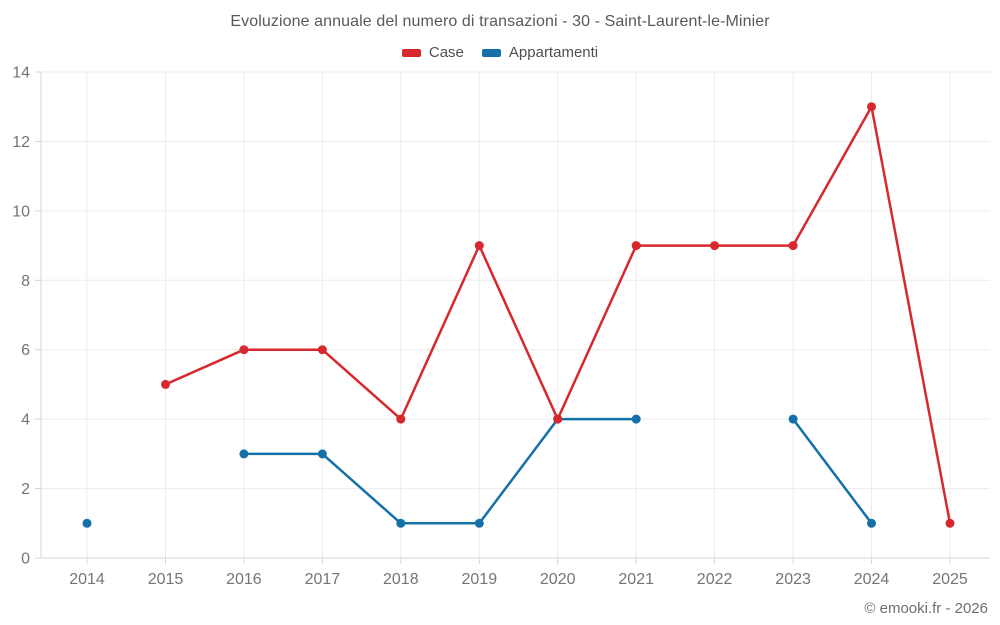 The height and width of the screenshot is (625, 1000). Describe the element at coordinates (401, 579) in the screenshot. I see `x-tick-label: 2018` at that location.